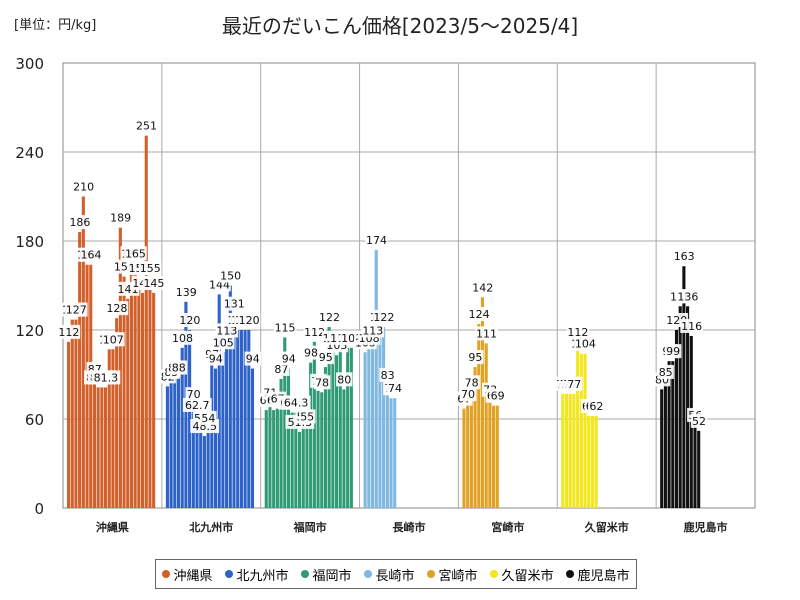  What do you see at coordinates (479, 314) in the screenshot?
I see `data-label: 124` at bounding box center [479, 314].